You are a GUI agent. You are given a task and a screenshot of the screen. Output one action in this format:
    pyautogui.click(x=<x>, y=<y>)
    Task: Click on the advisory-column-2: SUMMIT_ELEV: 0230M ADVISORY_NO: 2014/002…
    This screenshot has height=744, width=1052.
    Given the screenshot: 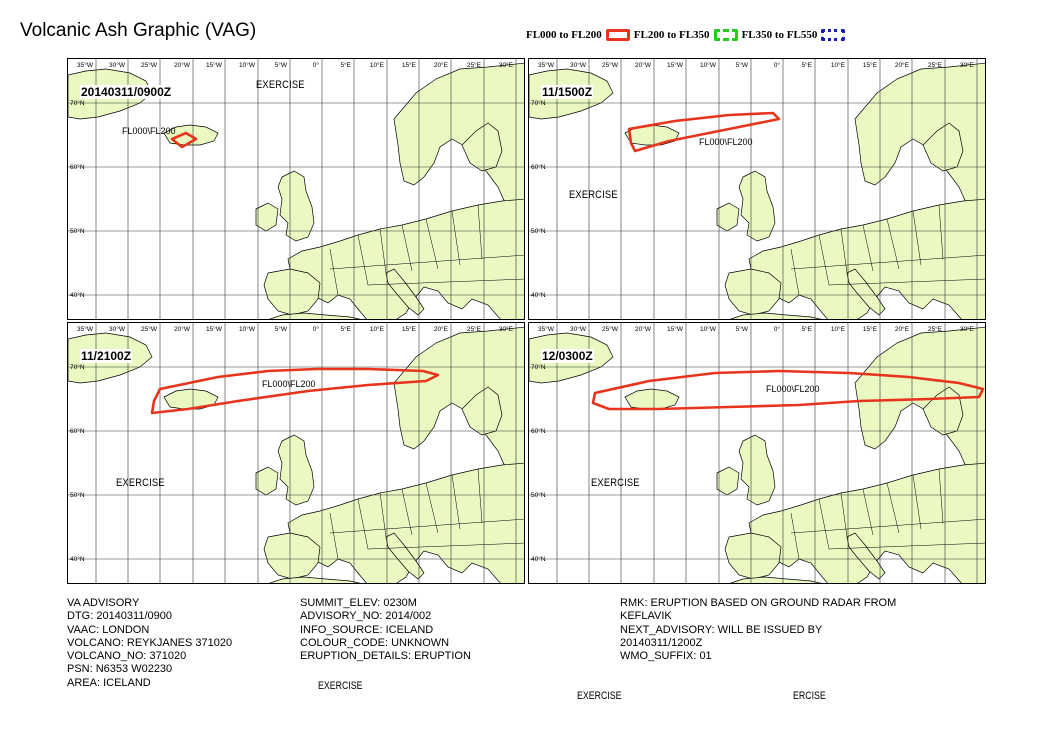 What is the action you would take?
    pyautogui.click(x=385, y=630)
    